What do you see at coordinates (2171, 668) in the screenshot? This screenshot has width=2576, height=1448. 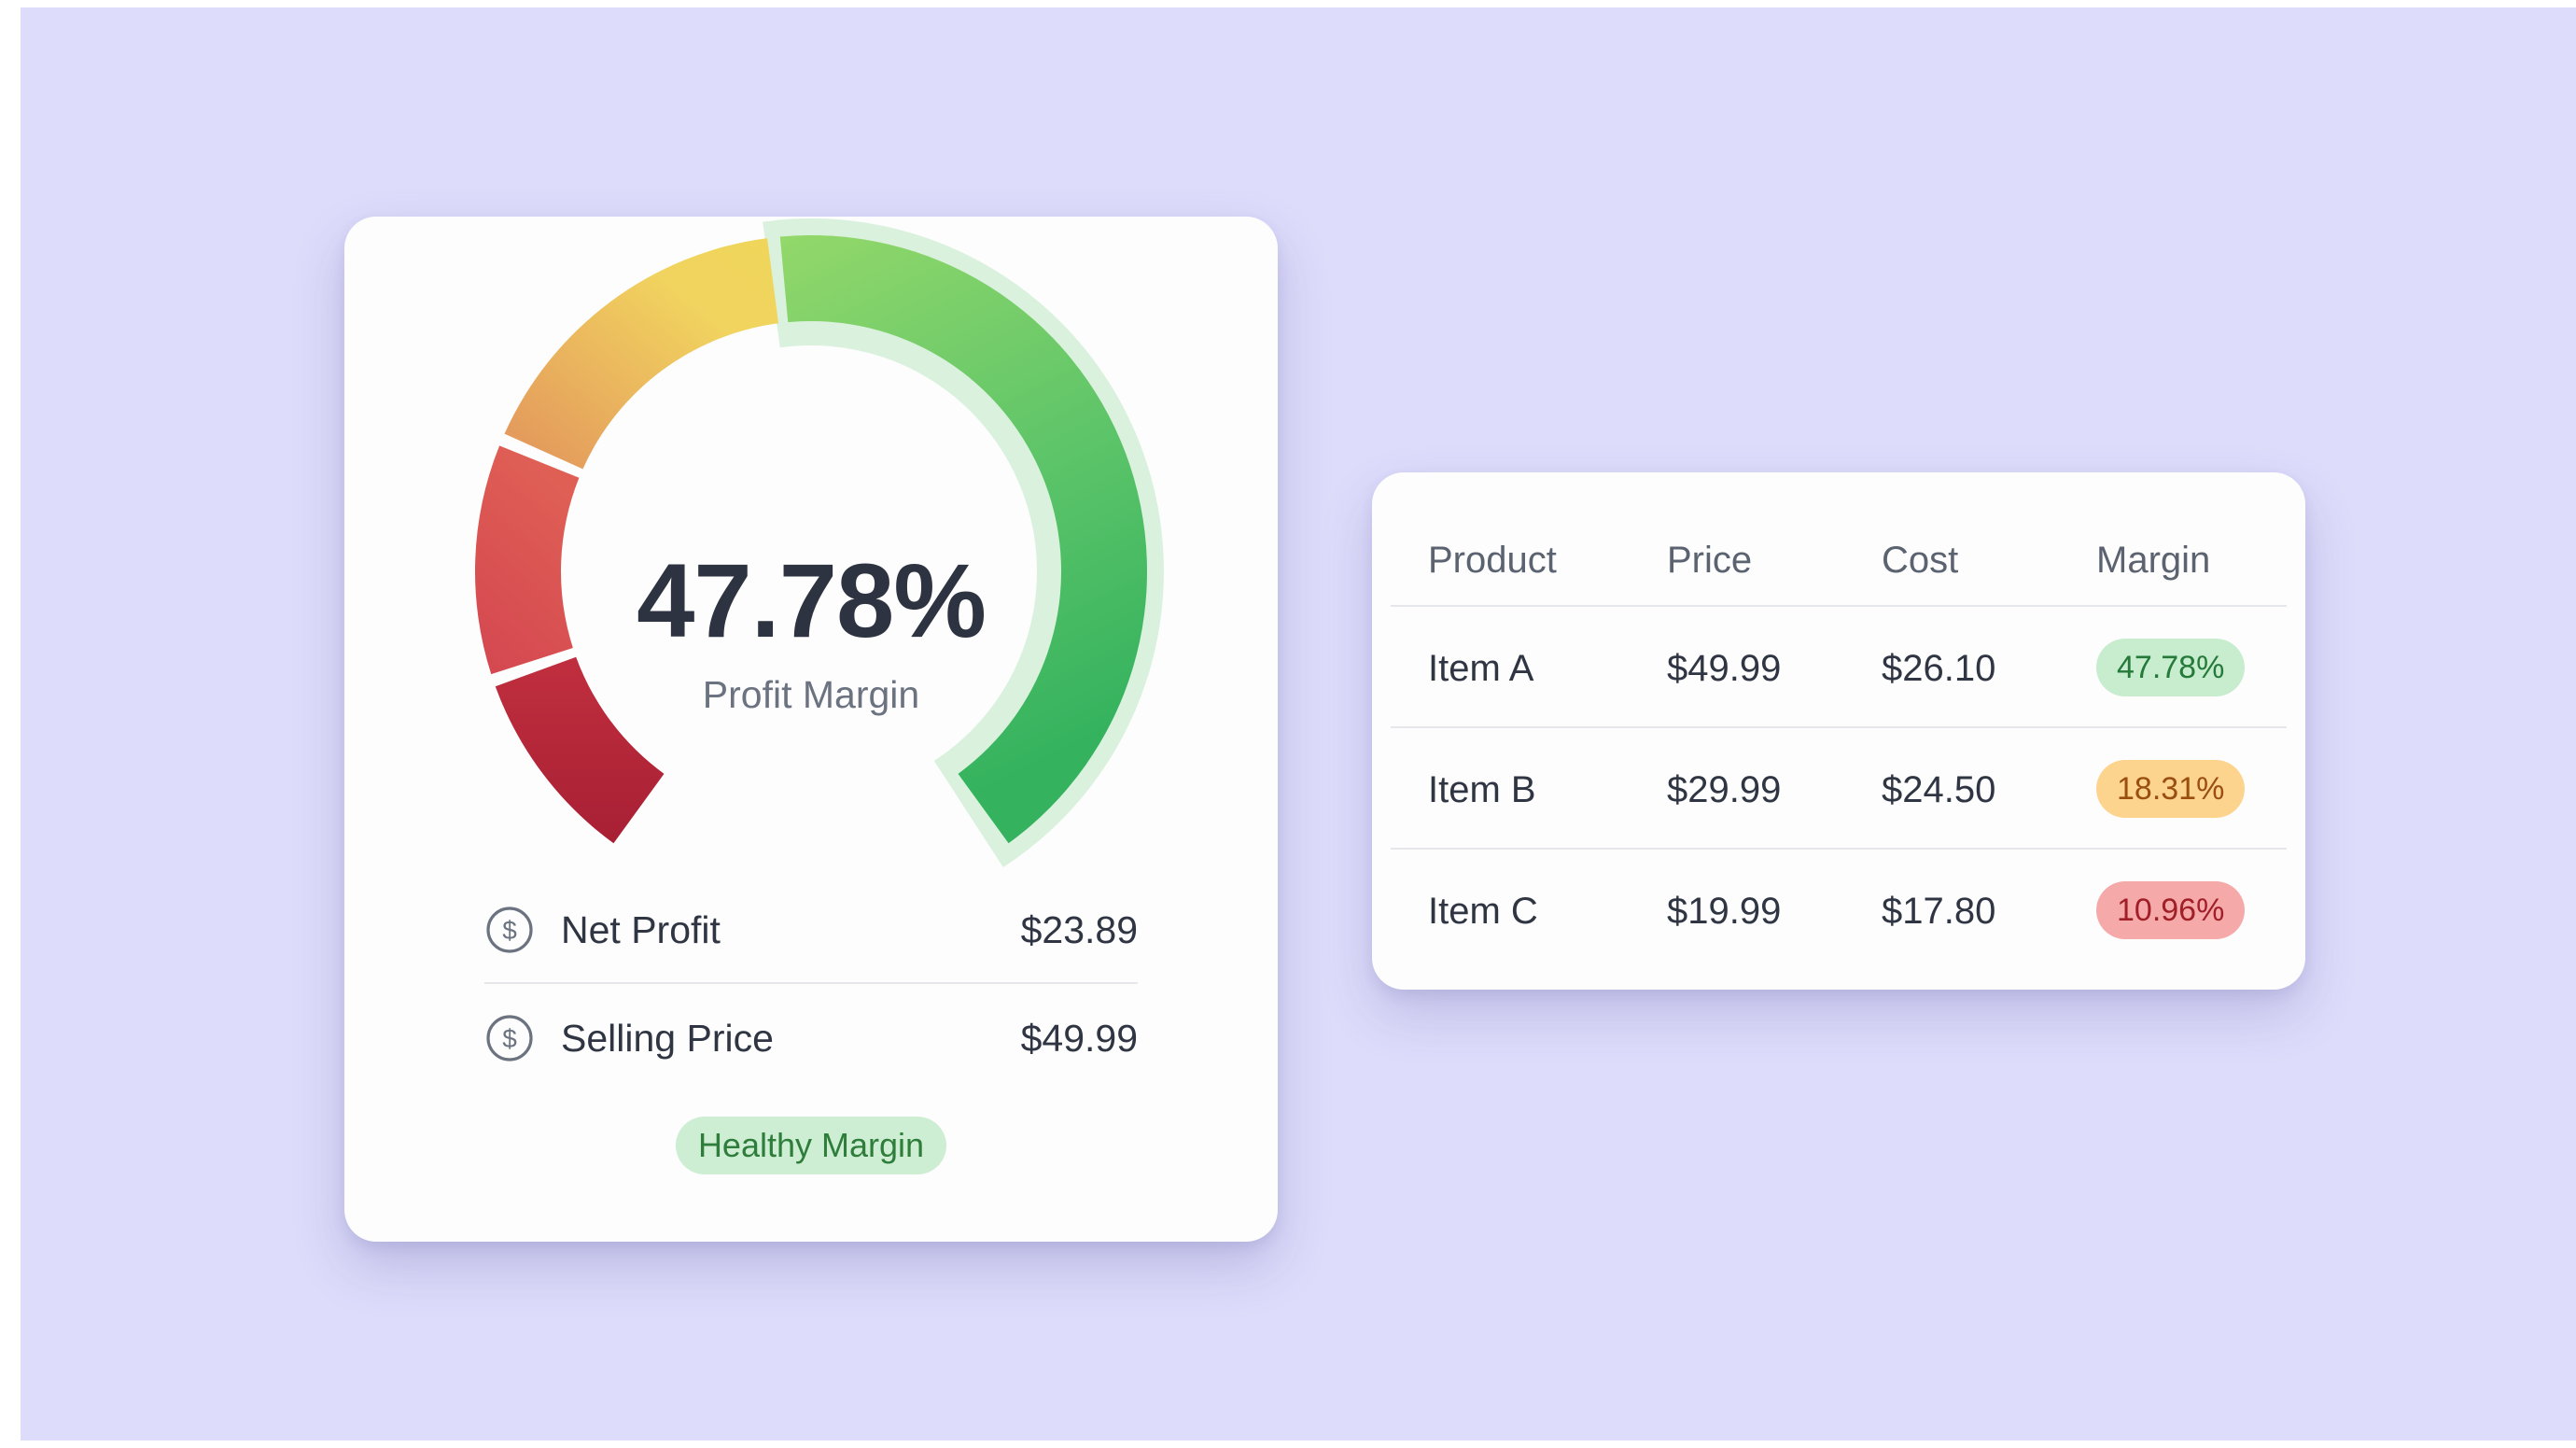 I see `margin-badge: 47.78%` at bounding box center [2171, 668].